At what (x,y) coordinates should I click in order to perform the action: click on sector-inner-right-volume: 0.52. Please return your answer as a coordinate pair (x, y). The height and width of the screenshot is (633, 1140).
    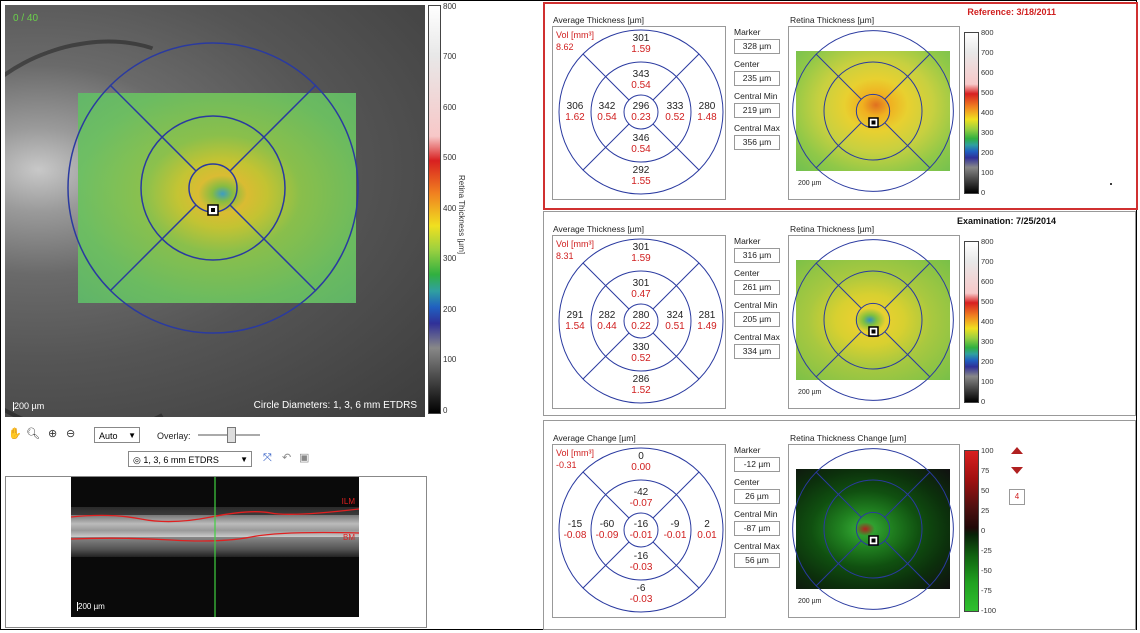
    Looking at the image, I should click on (675, 117).